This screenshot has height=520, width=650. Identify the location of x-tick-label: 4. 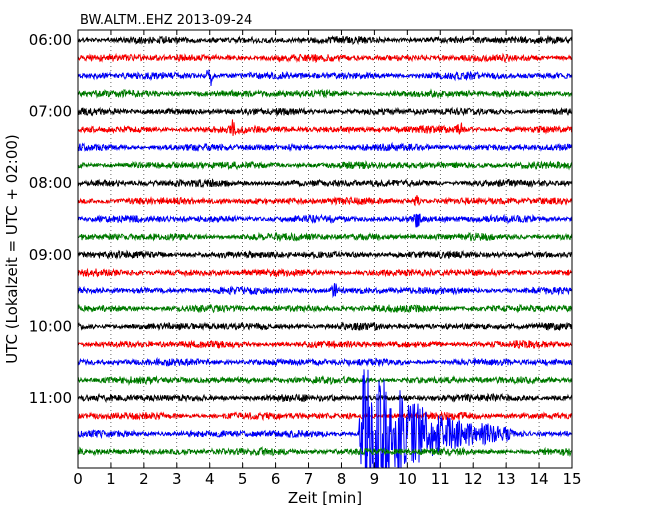
(210, 479).